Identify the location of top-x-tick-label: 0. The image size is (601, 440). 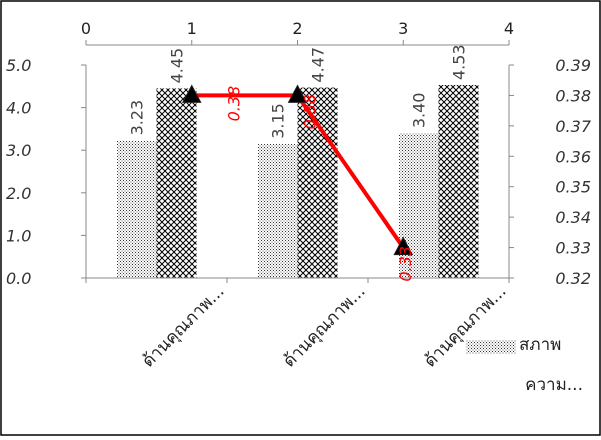
(86, 28).